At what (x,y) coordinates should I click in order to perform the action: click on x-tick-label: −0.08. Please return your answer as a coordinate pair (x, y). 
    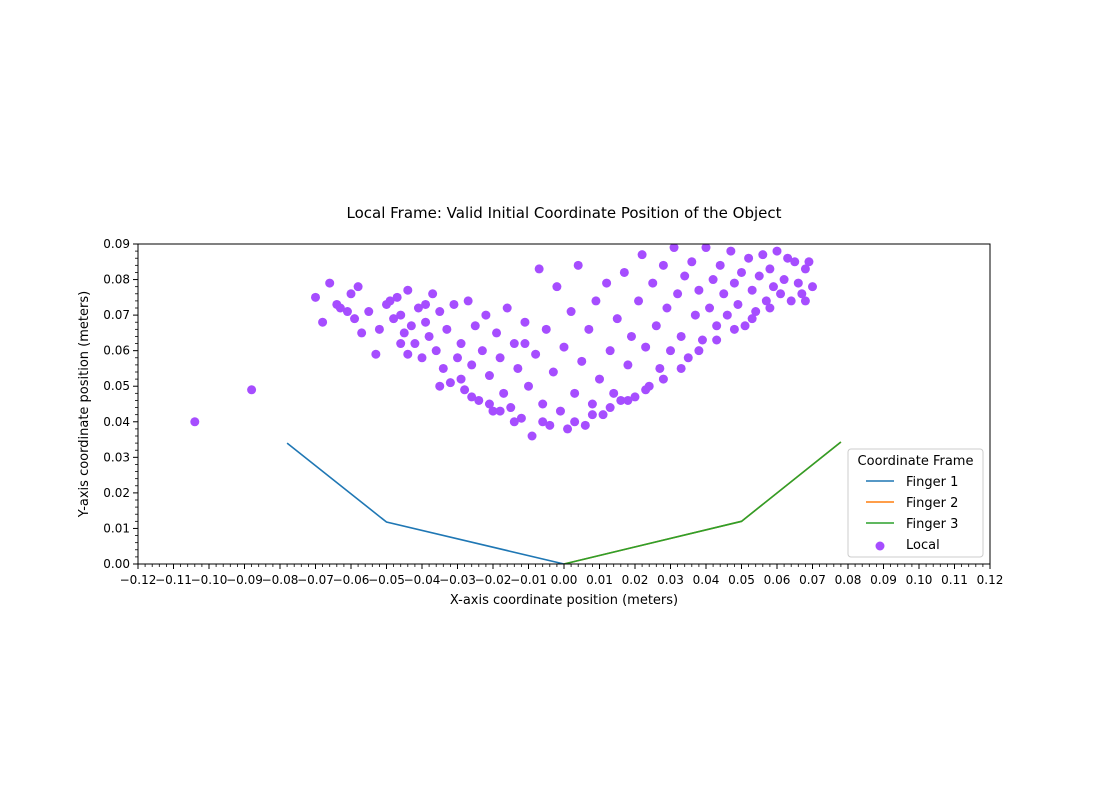
    Looking at the image, I should click on (280, 580).